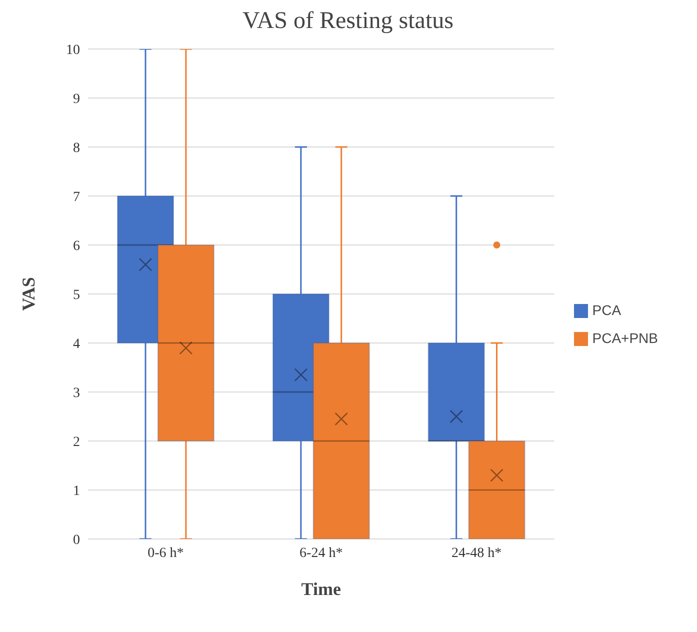  What do you see at coordinates (76, 344) in the screenshot?
I see `y-tick-label: 4` at bounding box center [76, 344].